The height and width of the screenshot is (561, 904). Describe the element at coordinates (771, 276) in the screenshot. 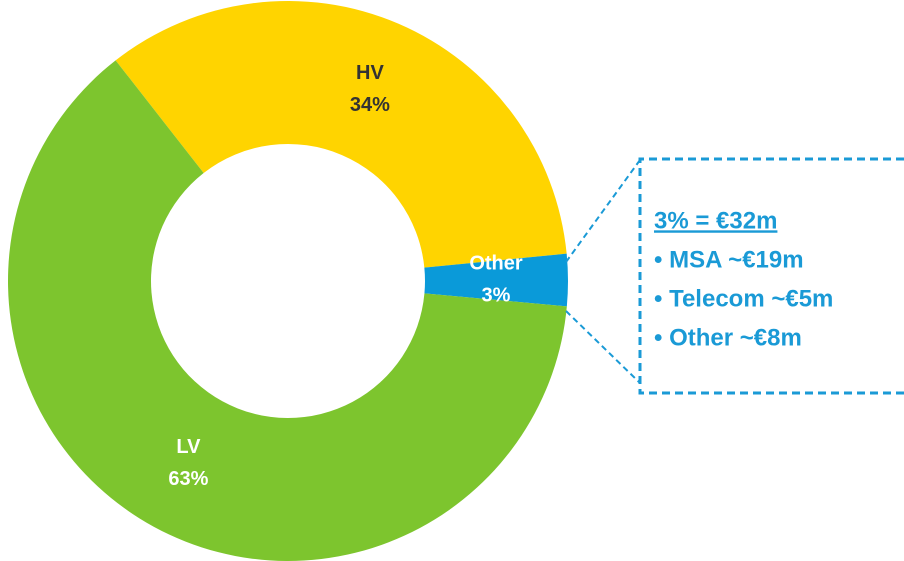

I see `callout-box` at that location.